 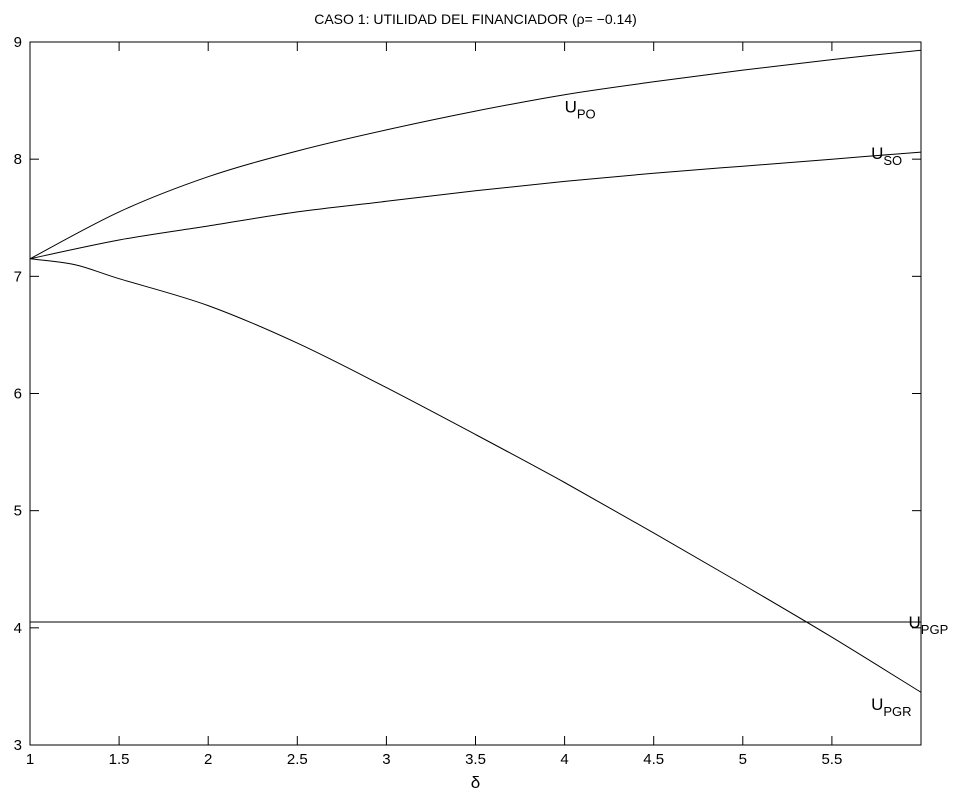 What do you see at coordinates (18, 745) in the screenshot?
I see `y-tick-label: 3` at bounding box center [18, 745].